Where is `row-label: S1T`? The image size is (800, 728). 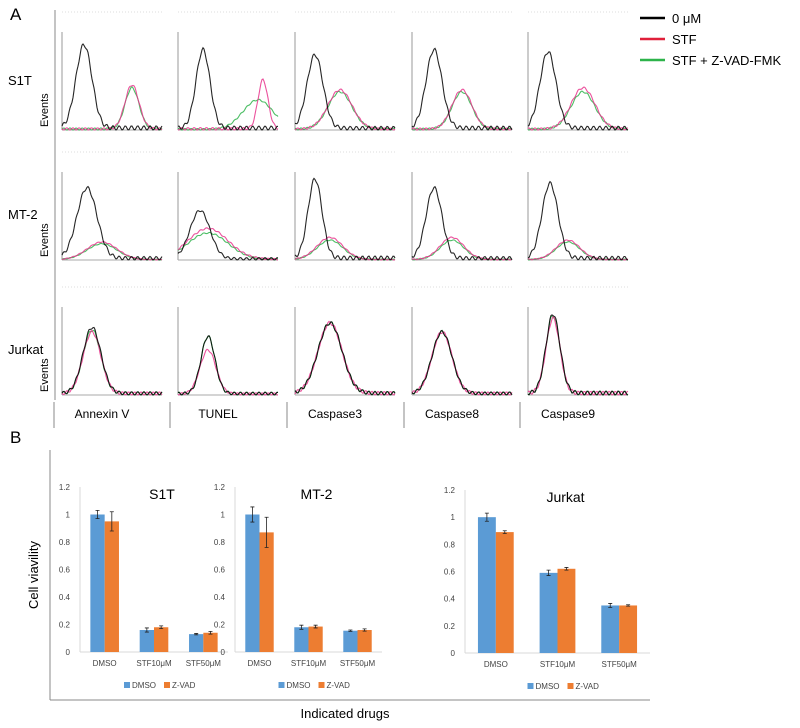
row-label: S1T is located at coordinates (20, 80).